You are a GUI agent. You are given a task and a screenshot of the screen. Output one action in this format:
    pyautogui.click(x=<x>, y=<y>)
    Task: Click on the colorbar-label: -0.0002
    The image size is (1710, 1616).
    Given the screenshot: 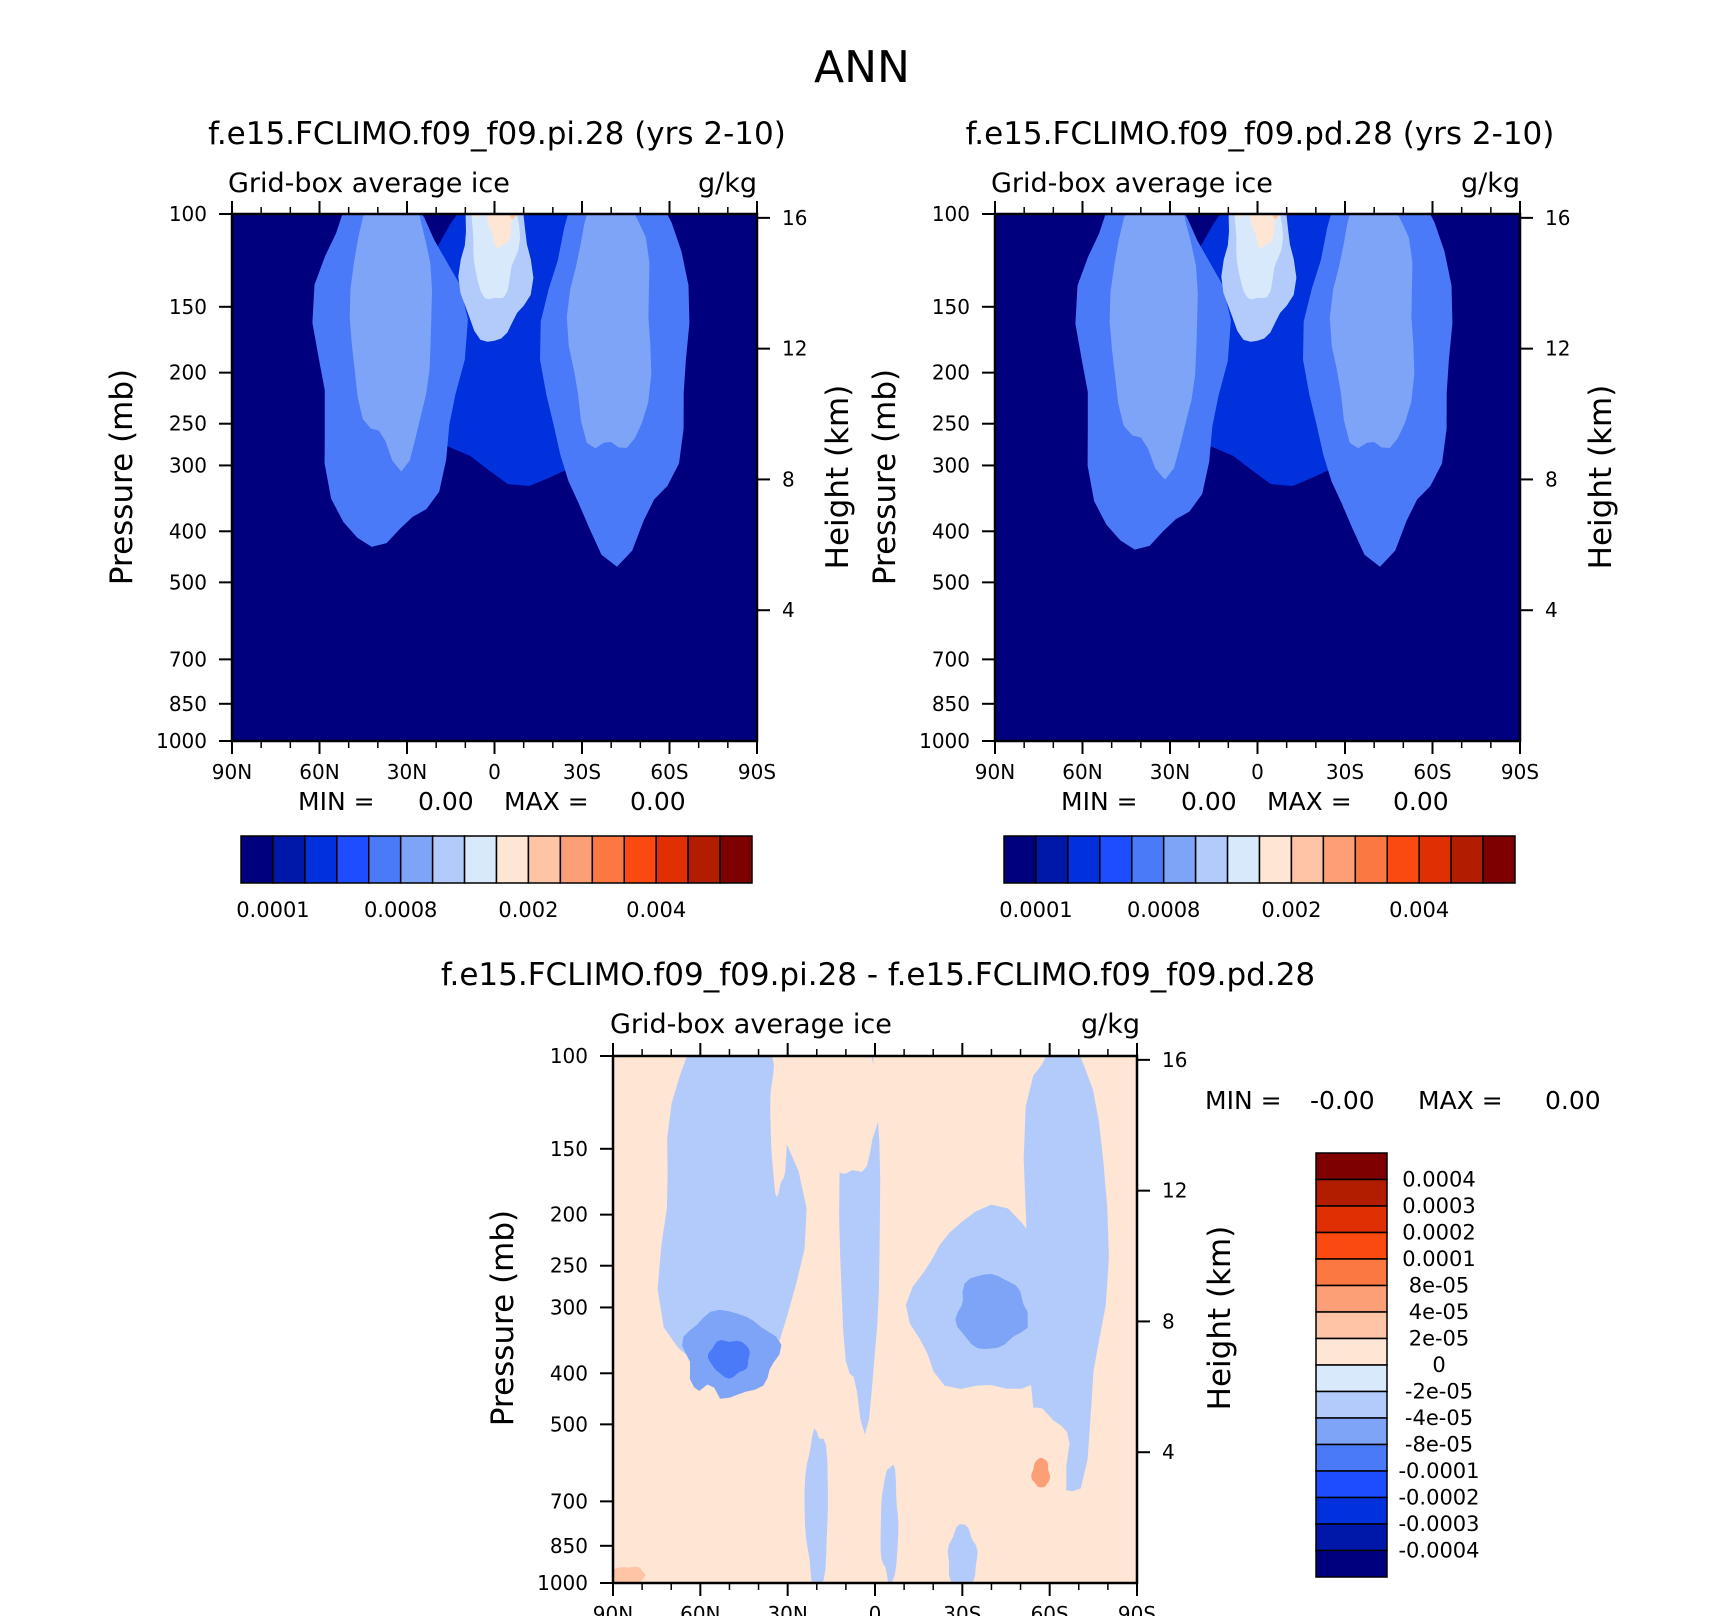 What is the action you would take?
    pyautogui.click(x=1438, y=1498)
    